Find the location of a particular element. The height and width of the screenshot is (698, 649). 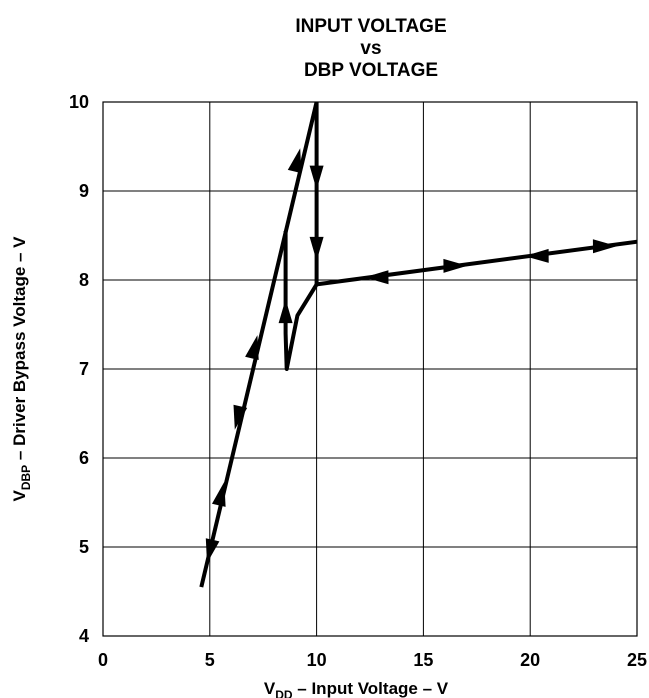

x-tick-labels: 0 5 10 15 20 25 is located at coordinates (372, 660).